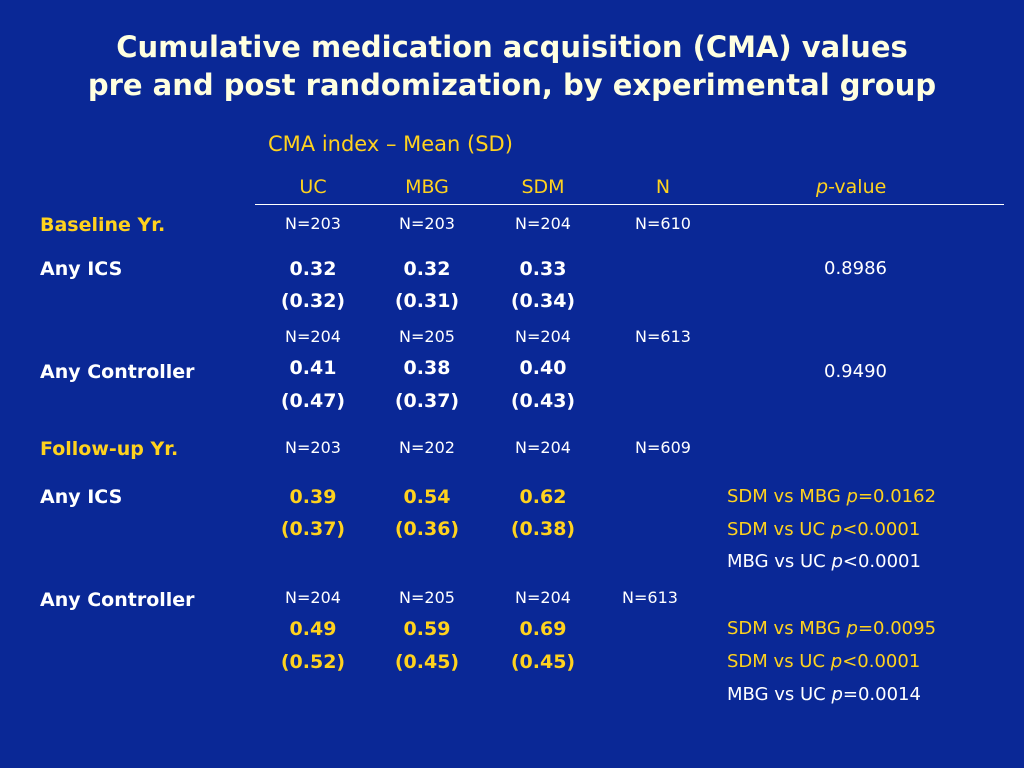  What do you see at coordinates (543, 629) in the screenshot?
I see `mean-cell: 0.69` at bounding box center [543, 629].